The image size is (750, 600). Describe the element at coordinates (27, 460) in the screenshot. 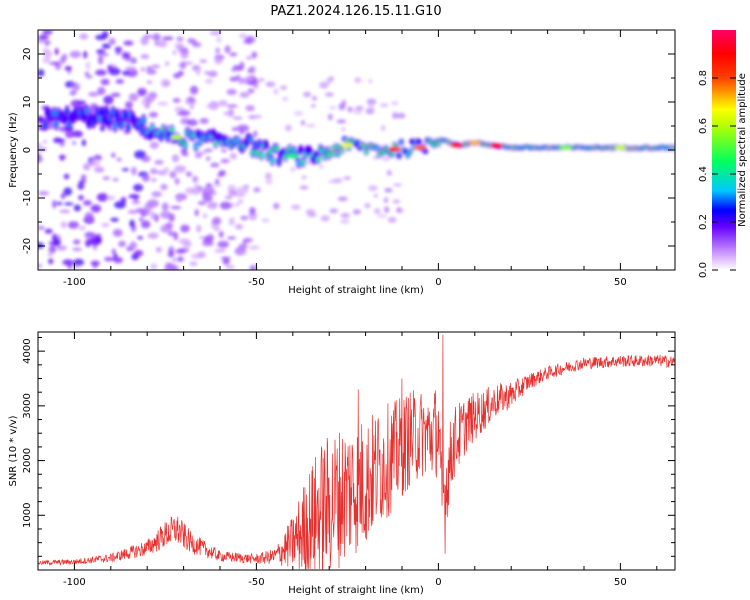

I see `bottom-ytick-label: 2000` at that location.